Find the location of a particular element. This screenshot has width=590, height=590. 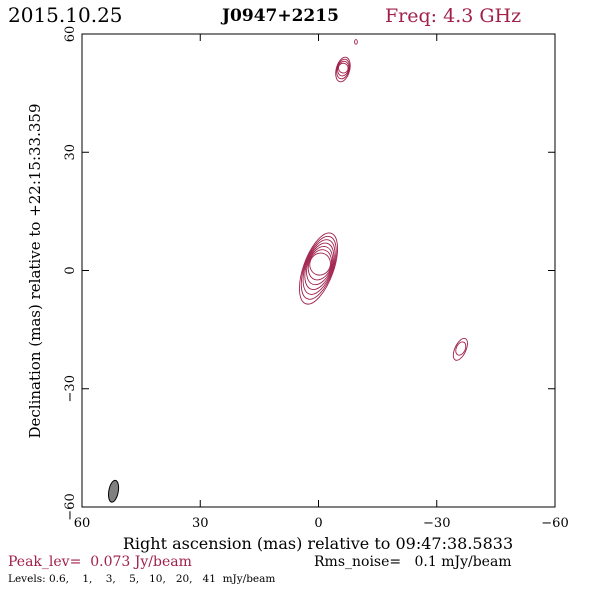

x-tick-label-0: 60 is located at coordinates (82, 523).